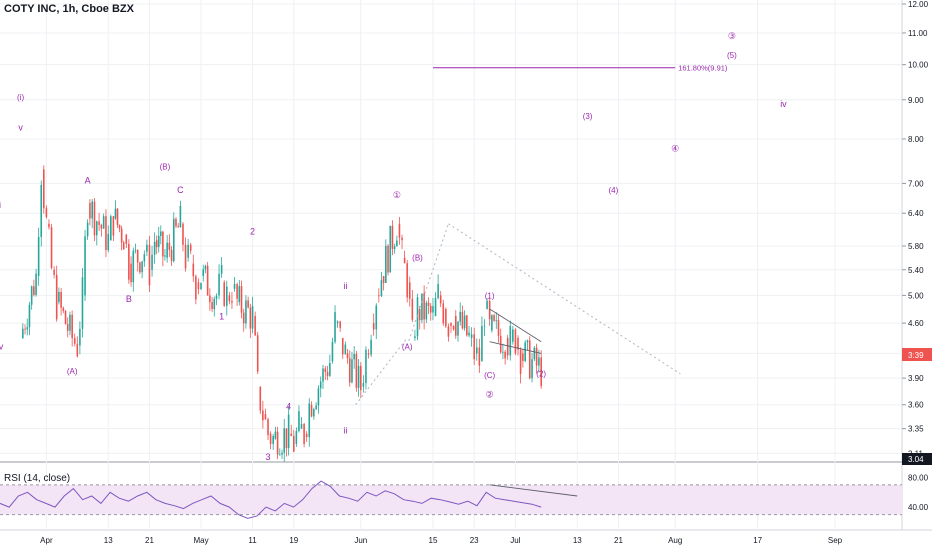  I want to click on time-tick-label: 15, so click(433, 540).